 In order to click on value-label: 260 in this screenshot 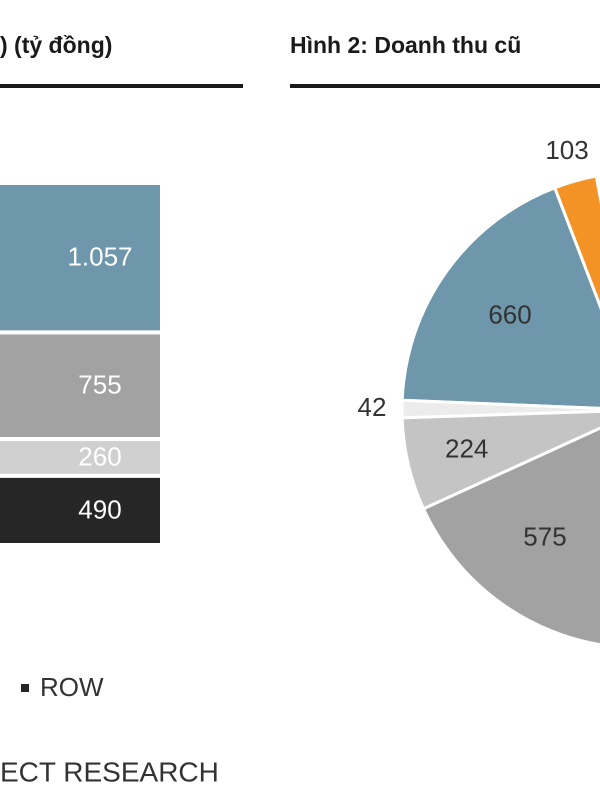, I will do `click(99, 456)`.